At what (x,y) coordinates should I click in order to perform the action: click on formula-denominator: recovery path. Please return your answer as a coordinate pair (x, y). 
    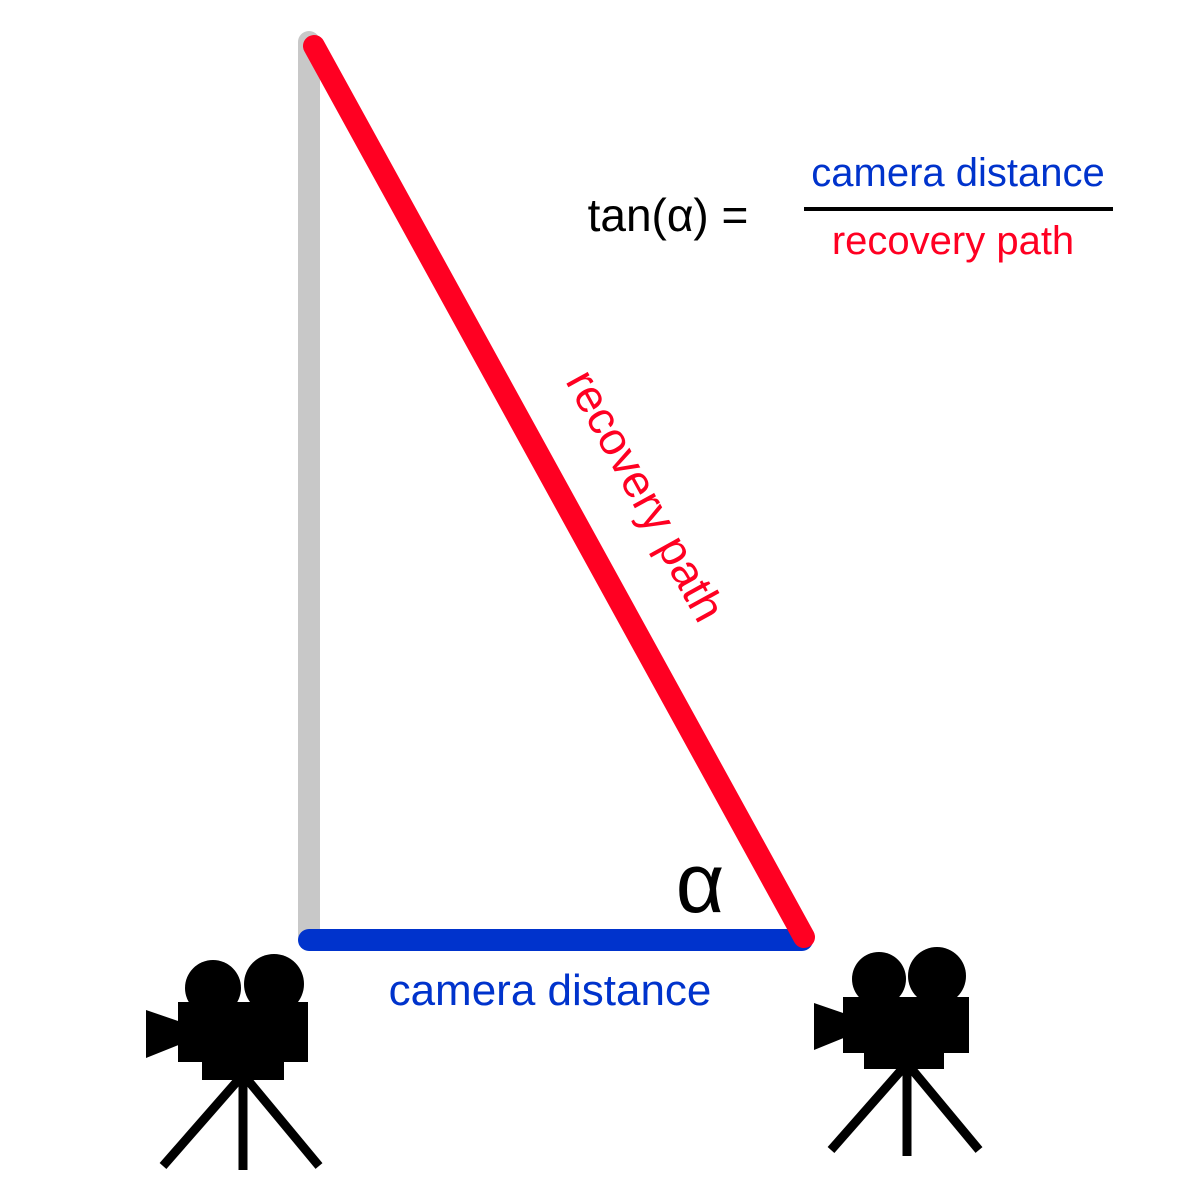
    Looking at the image, I should click on (953, 241).